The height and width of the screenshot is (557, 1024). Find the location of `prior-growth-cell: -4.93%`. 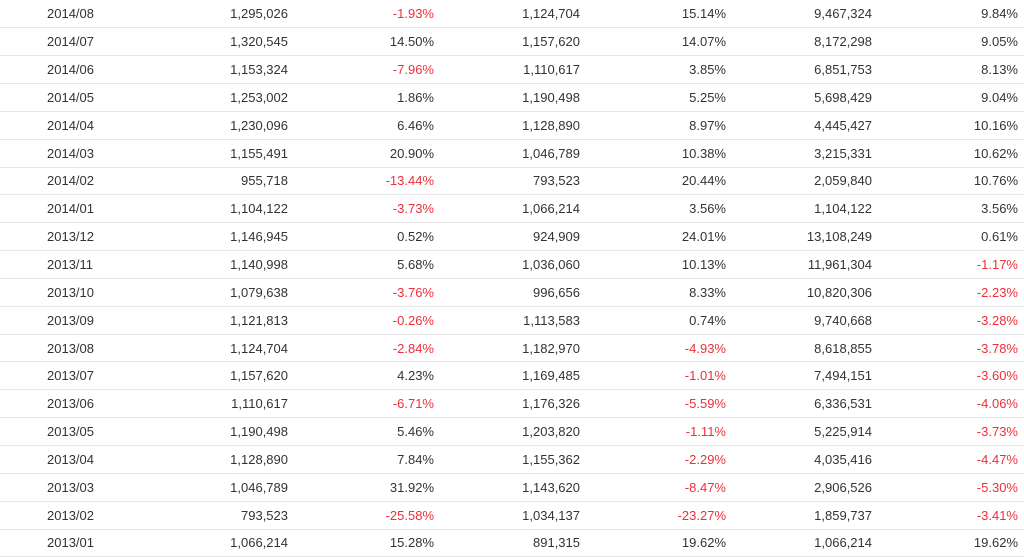

prior-growth-cell: -4.93% is located at coordinates (665, 348).